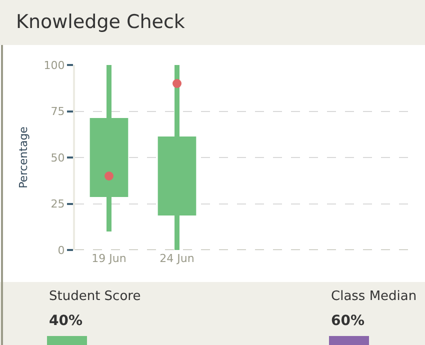  I want to click on text: Student Score, so click(95, 296).